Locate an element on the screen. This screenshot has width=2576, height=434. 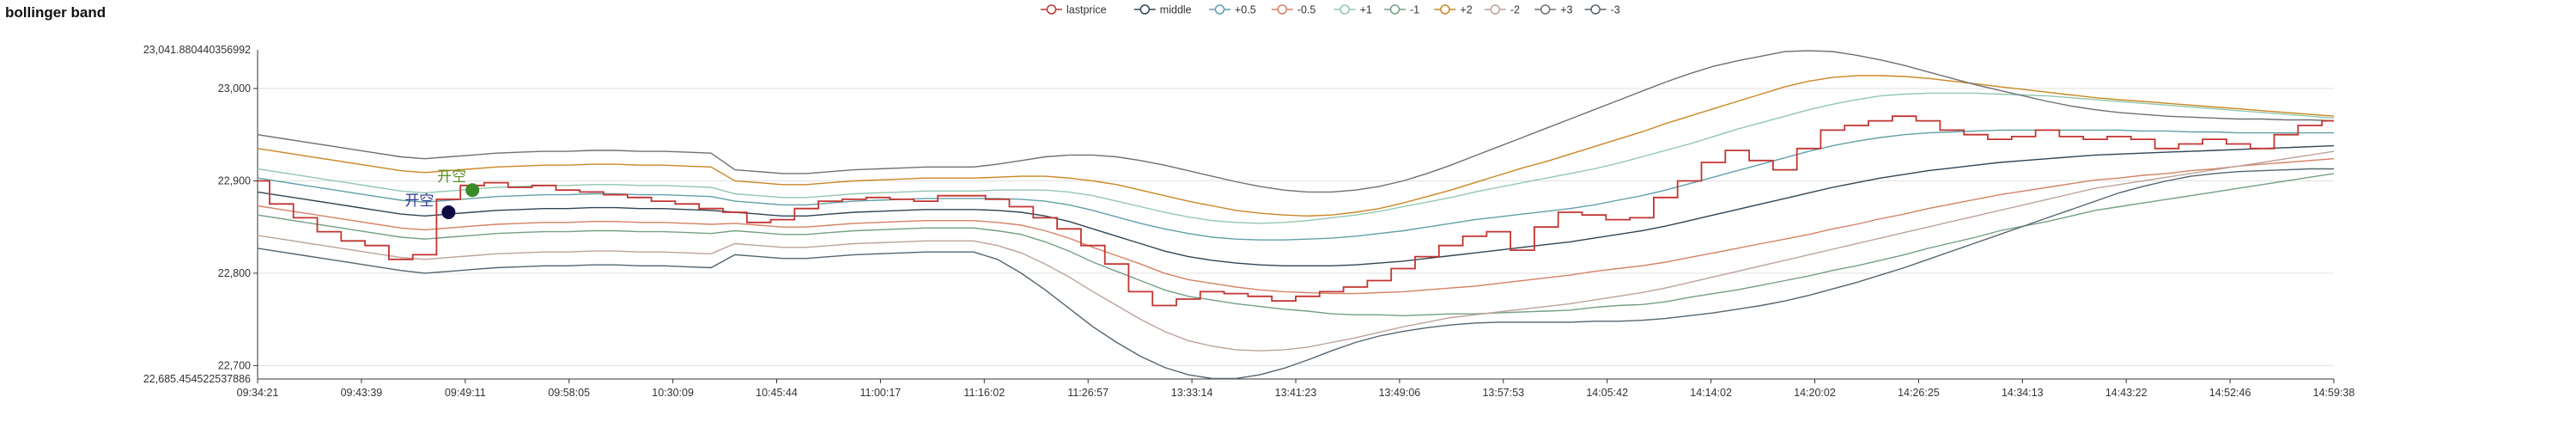
legend-item-minus-0-5: -0.5 is located at coordinates (1294, 10).